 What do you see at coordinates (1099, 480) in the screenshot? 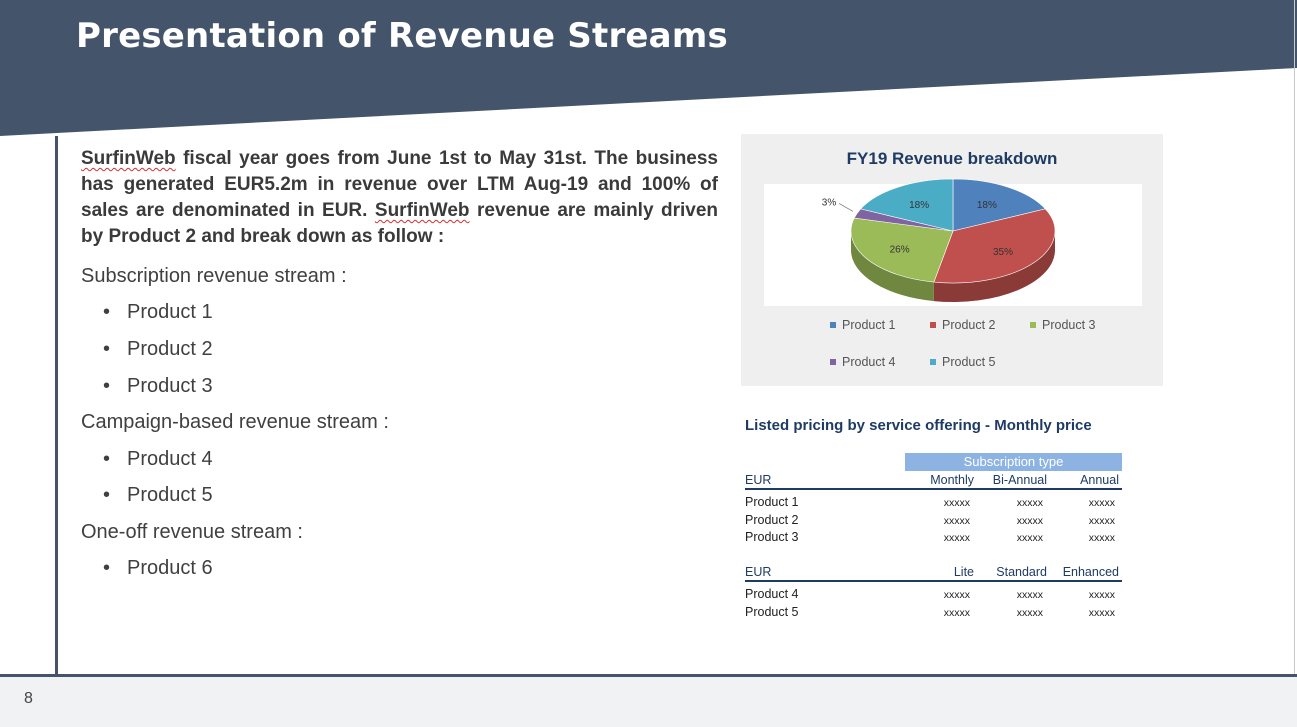
I see `table1-column-header: Annual` at bounding box center [1099, 480].